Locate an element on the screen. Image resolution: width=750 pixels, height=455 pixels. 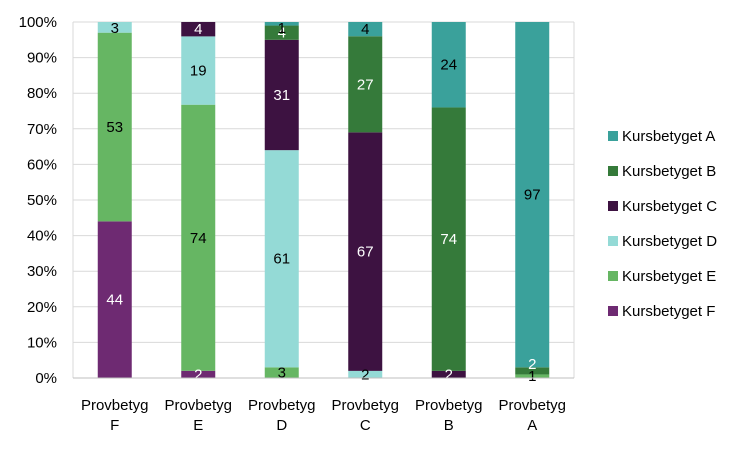
y-tick-label: 90% is located at coordinates (42, 58).